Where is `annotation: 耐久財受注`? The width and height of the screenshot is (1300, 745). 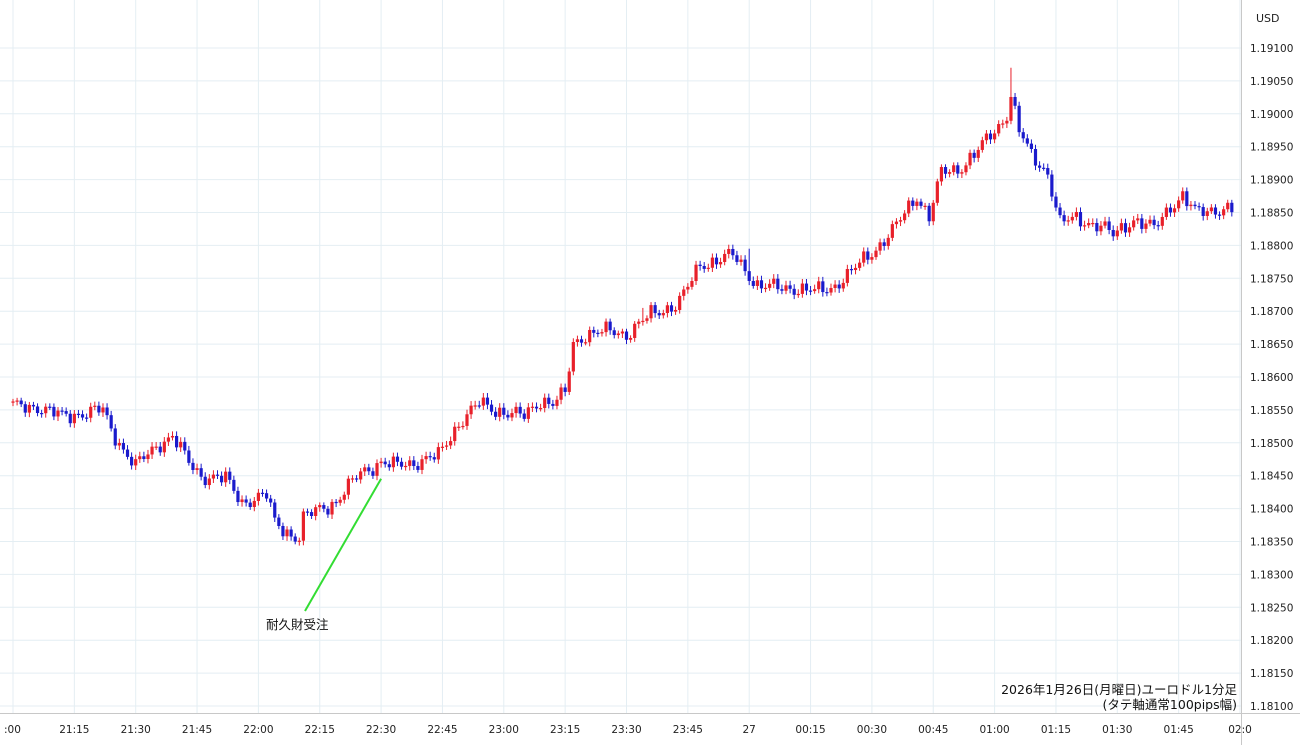
annotation: 耐久財受注 is located at coordinates (324, 555).